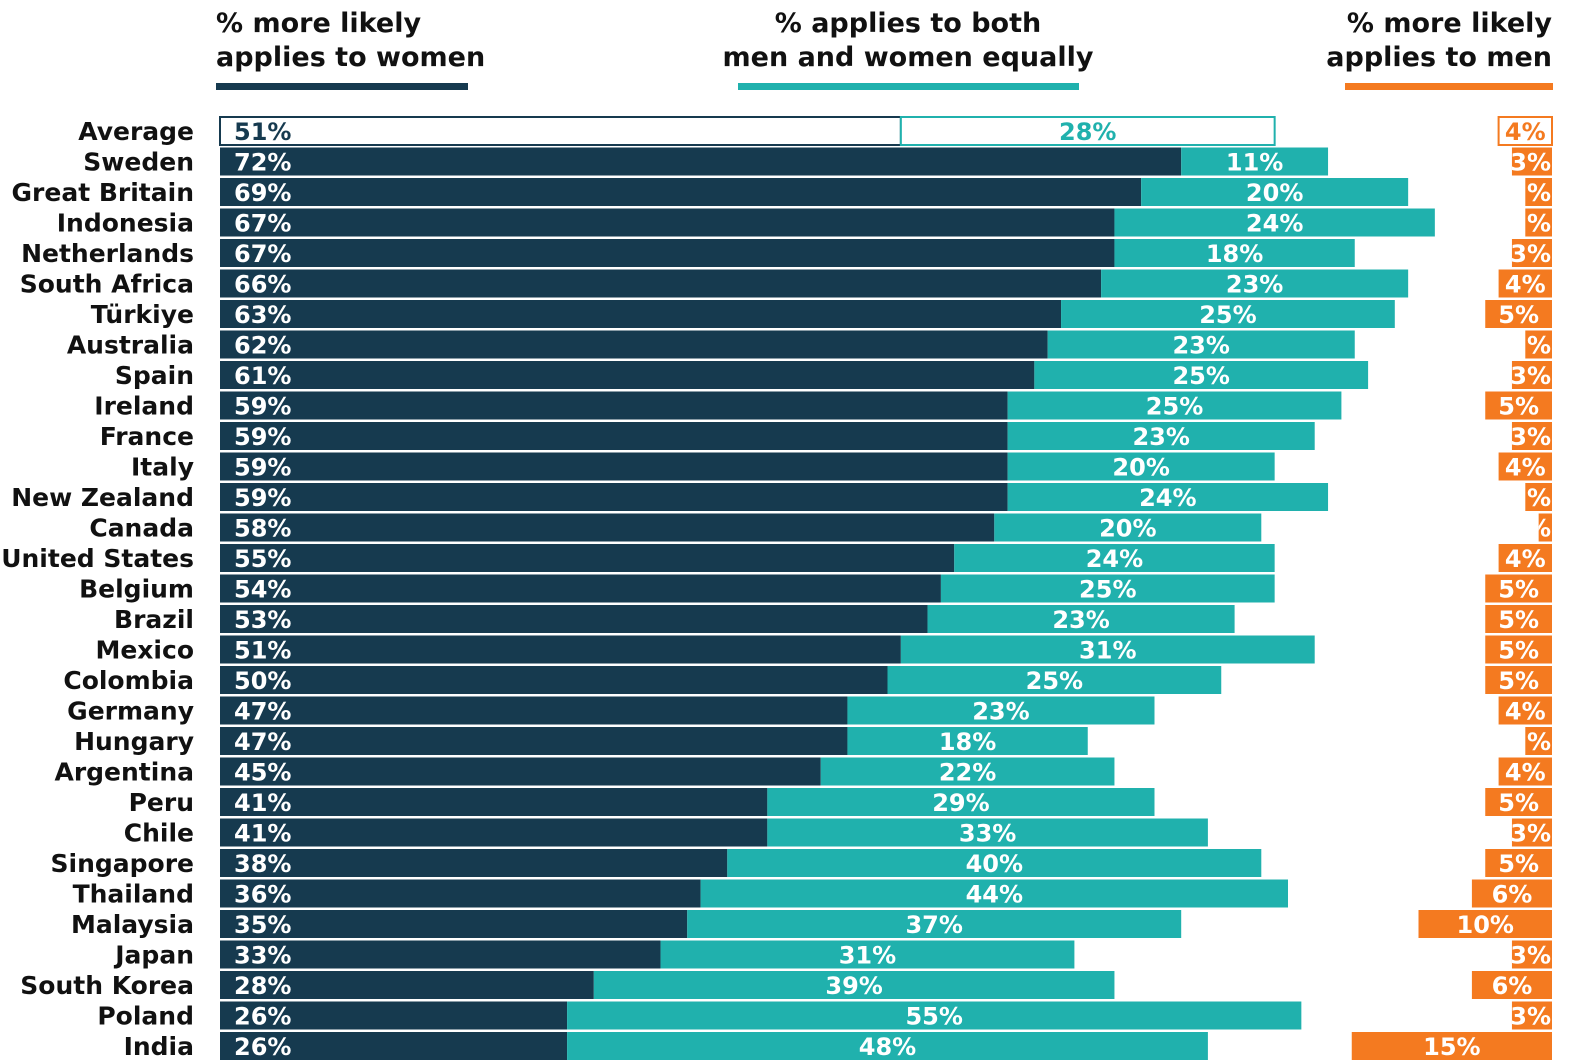  Describe the element at coordinates (807, 680) in the screenshot. I see `bar-row-colombia: Colombia 50% 25% 5%` at that location.